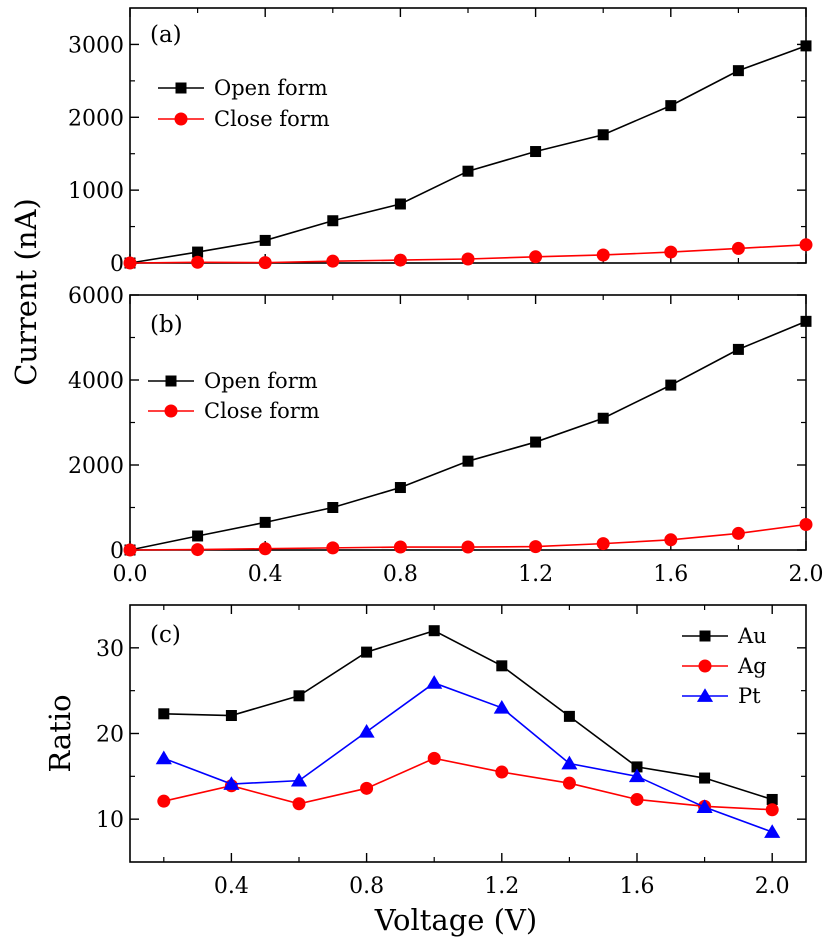 Image resolution: width=834 pixels, height=946 pixels. I want to click on y-axis-shared-label: Current (nA), so click(26, 292).